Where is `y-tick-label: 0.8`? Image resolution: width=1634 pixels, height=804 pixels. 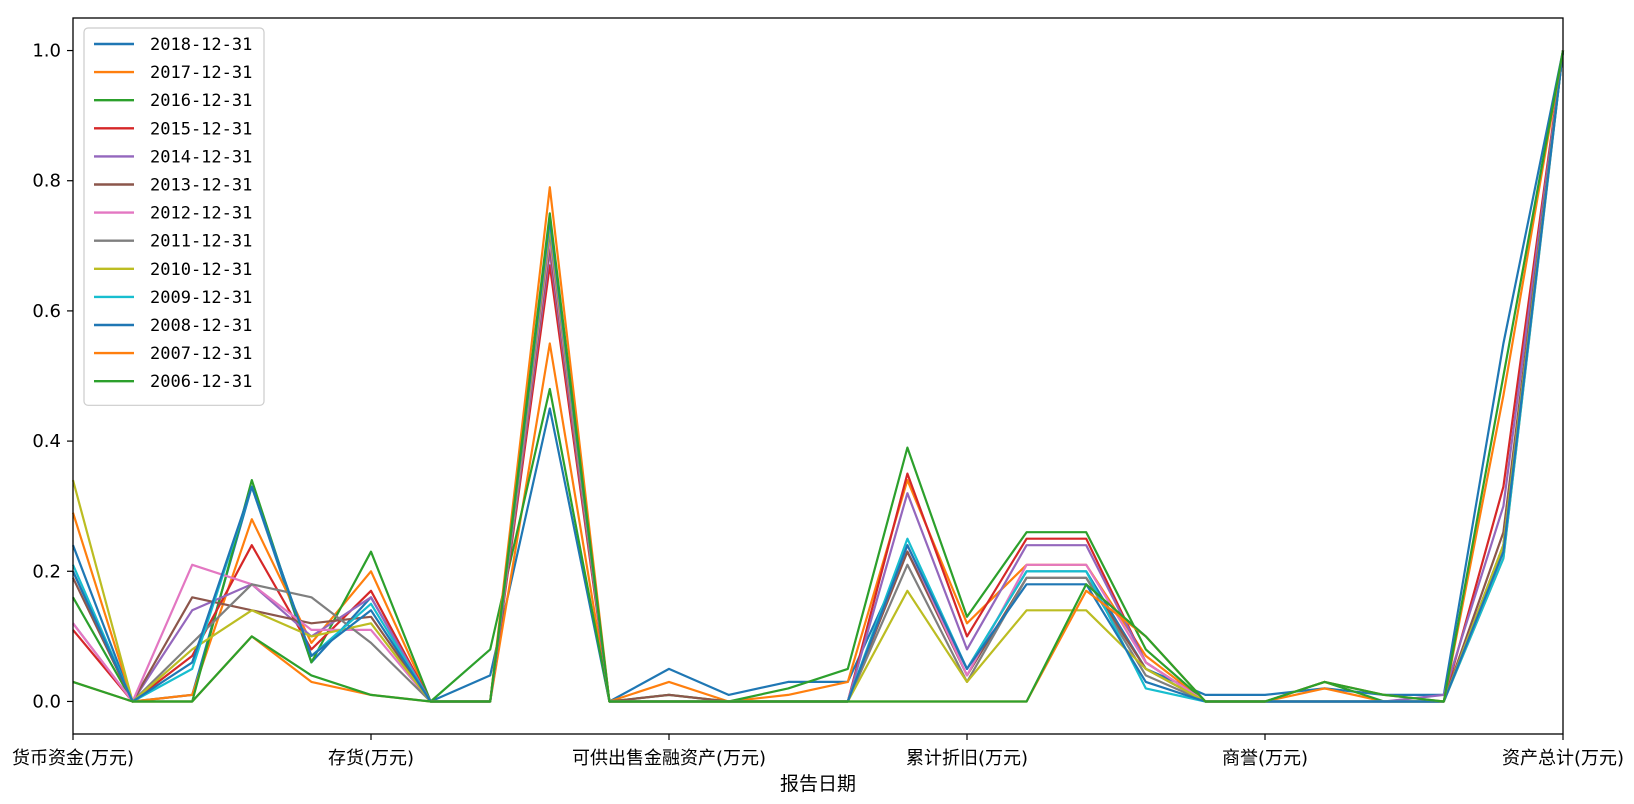
y-tick-label: 0.8 is located at coordinates (46, 181).